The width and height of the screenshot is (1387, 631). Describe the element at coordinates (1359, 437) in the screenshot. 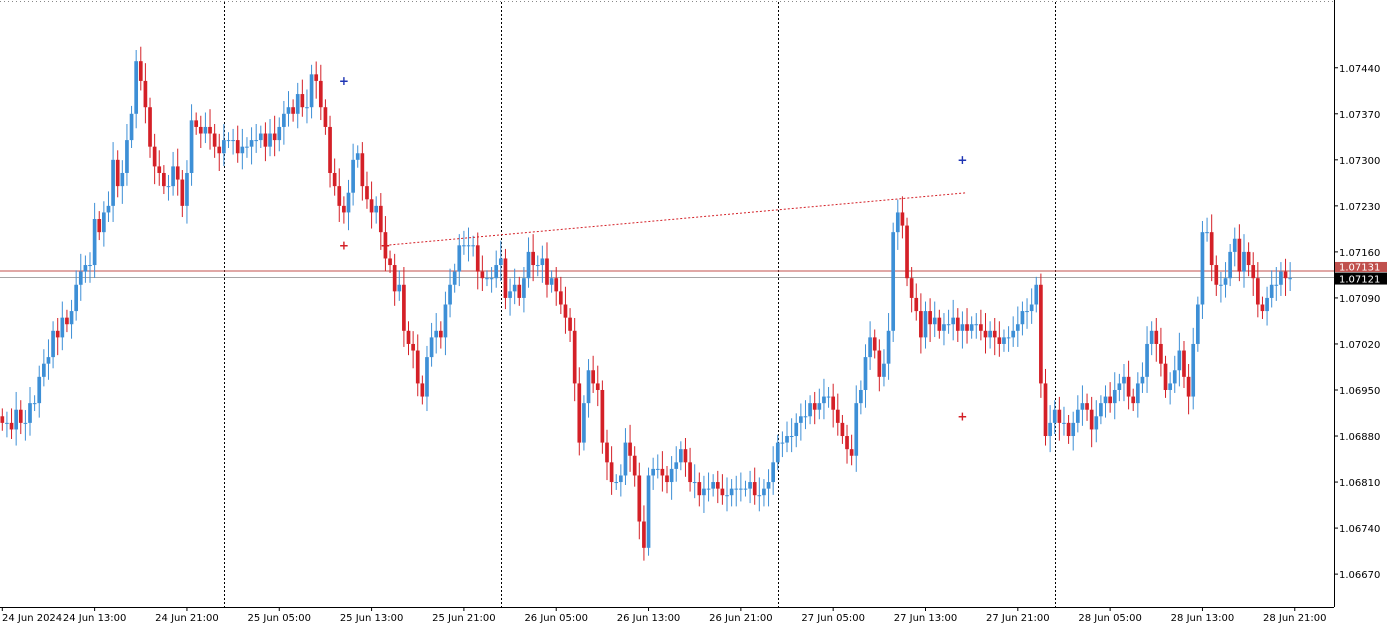

I see `y-tick-label: 1.06880` at that location.